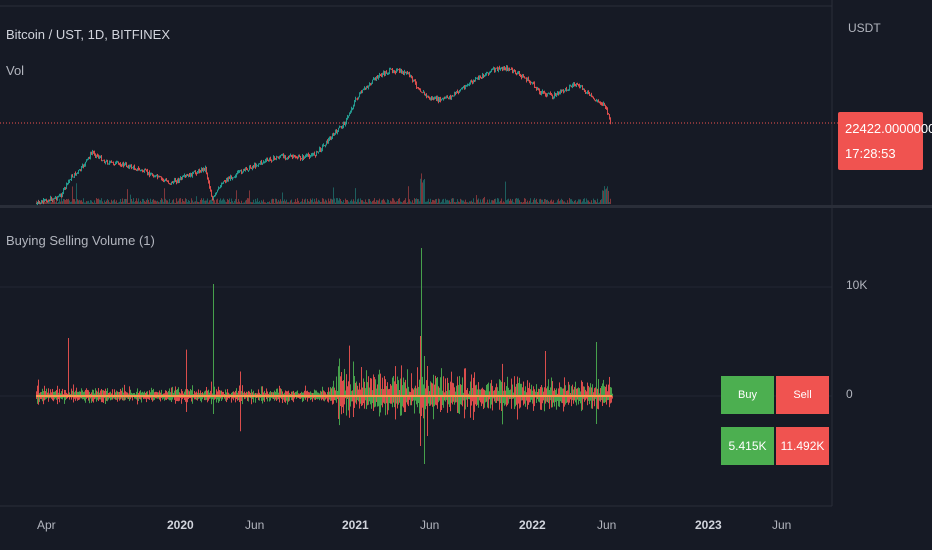 The width and height of the screenshot is (932, 550). Describe the element at coordinates (466, 206) in the screenshot. I see `pane-separator` at that location.